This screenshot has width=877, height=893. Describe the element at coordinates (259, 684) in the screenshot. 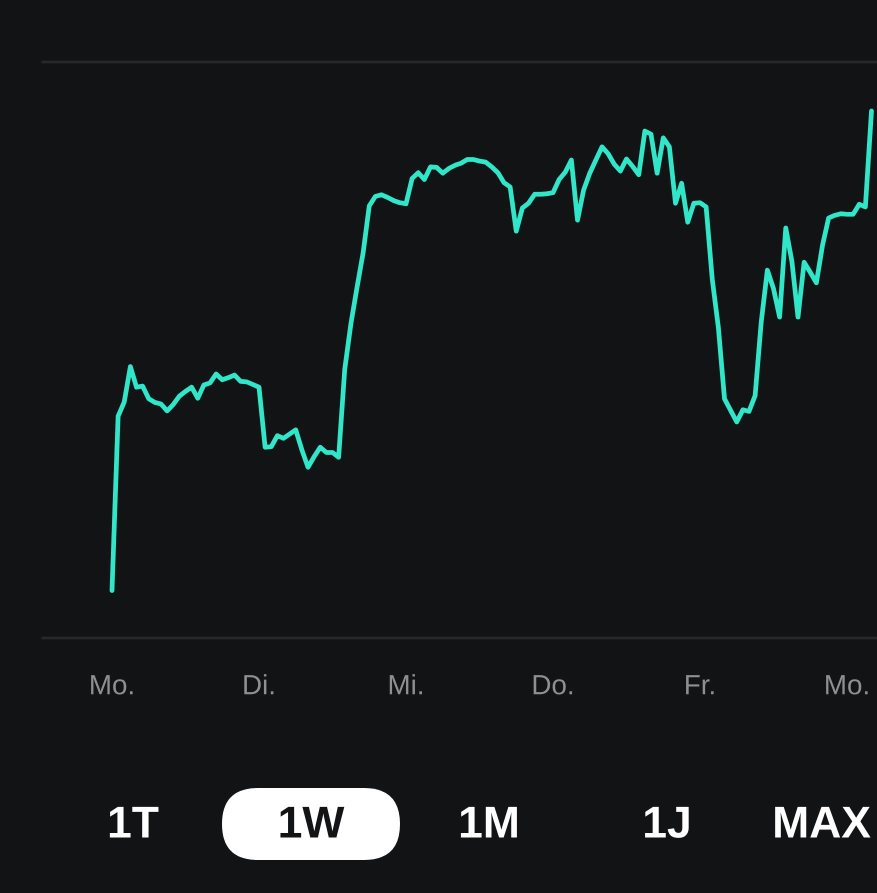

I see `x-tick-label: Di.` at that location.